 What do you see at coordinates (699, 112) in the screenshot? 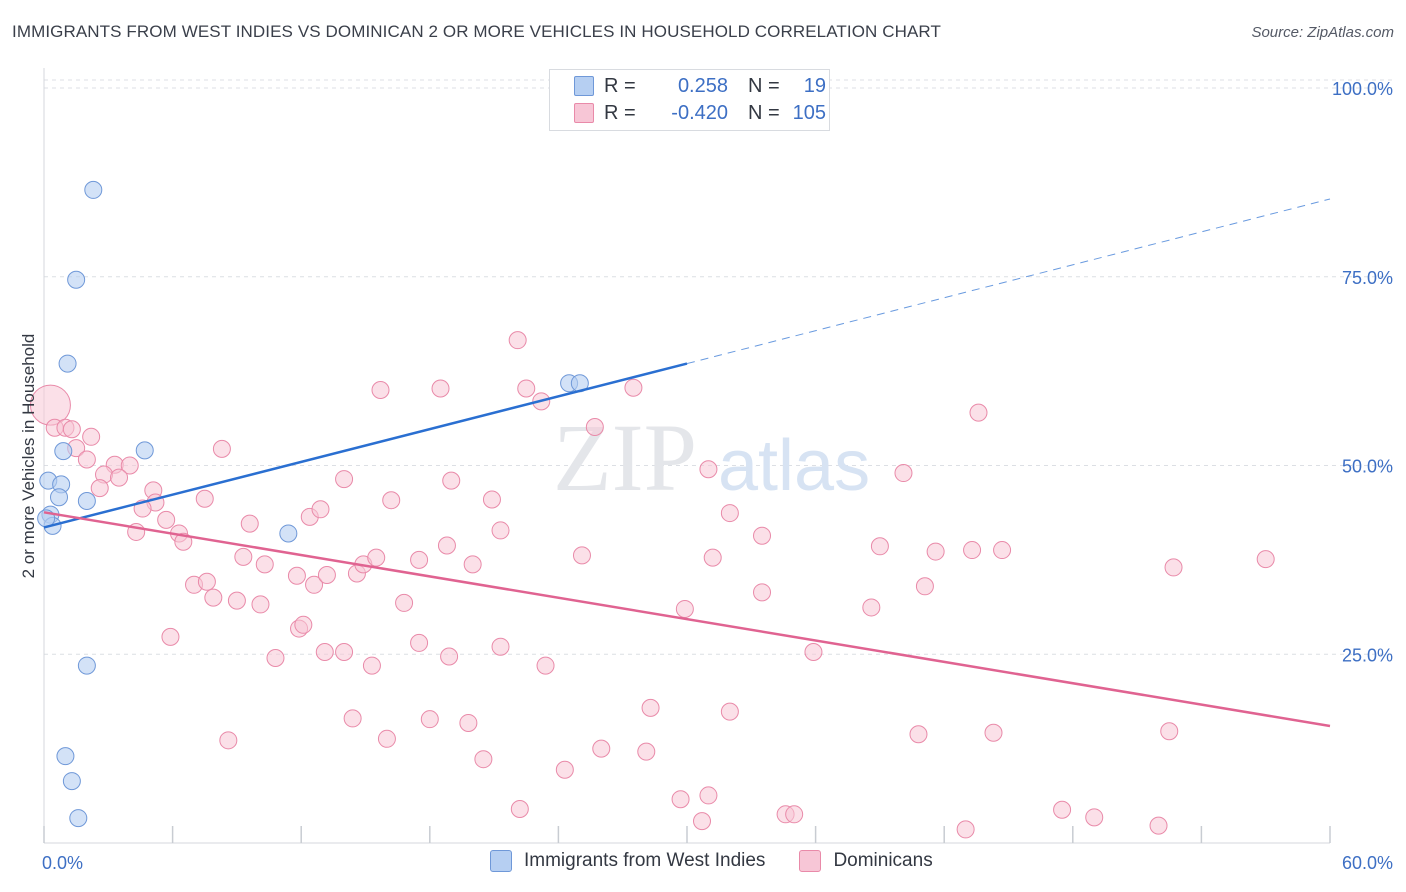
I see `legend-r-value: -0.420` at bounding box center [699, 112].